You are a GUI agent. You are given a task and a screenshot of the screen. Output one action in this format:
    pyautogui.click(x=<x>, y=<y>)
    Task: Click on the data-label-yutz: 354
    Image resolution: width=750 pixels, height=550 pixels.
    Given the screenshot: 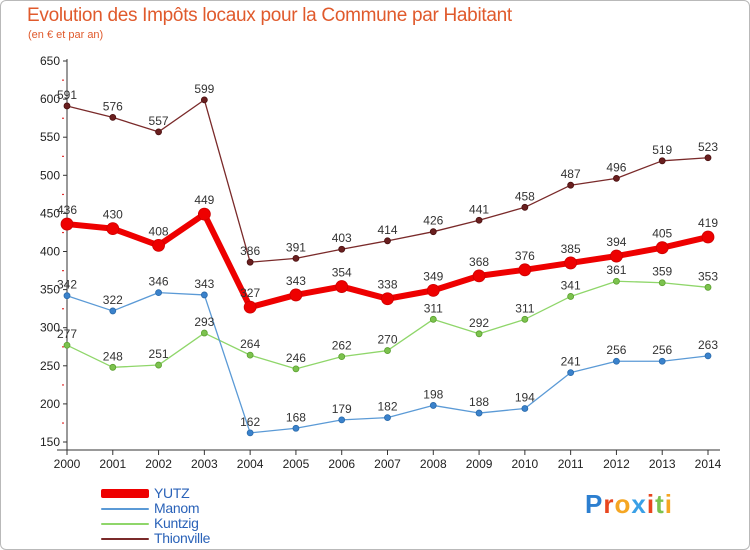 What is the action you would take?
    pyautogui.click(x=342, y=273)
    